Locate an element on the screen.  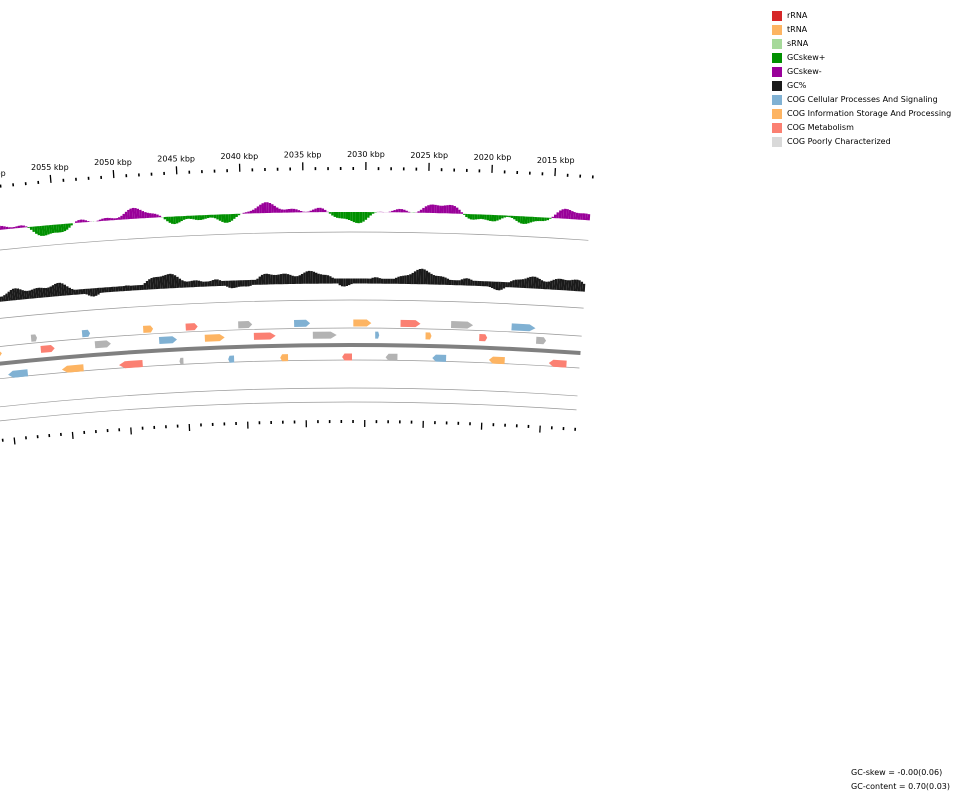
legend-item: COG Metabolism is located at coordinates (861, 128).